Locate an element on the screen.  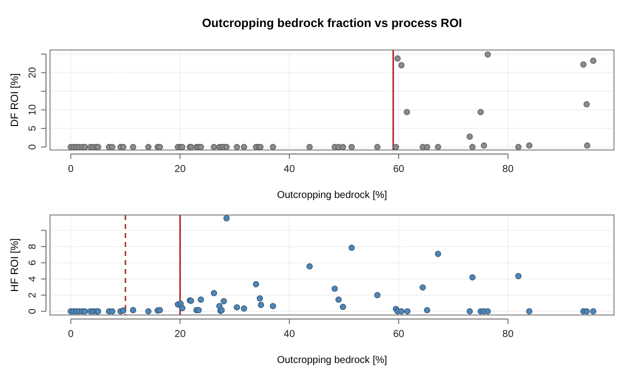
y-tick-label: 2 is located at coordinates (33, 295).